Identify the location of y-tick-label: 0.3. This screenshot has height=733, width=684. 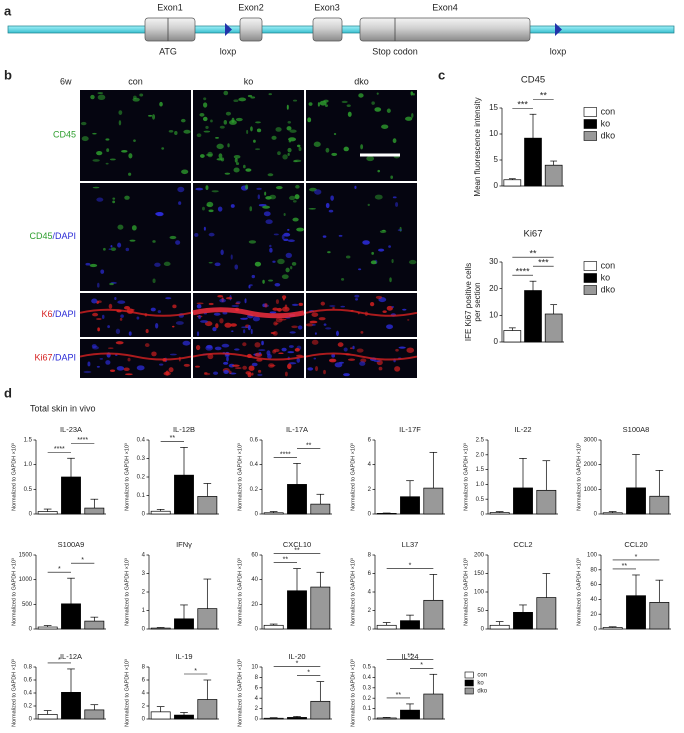
(367, 688).